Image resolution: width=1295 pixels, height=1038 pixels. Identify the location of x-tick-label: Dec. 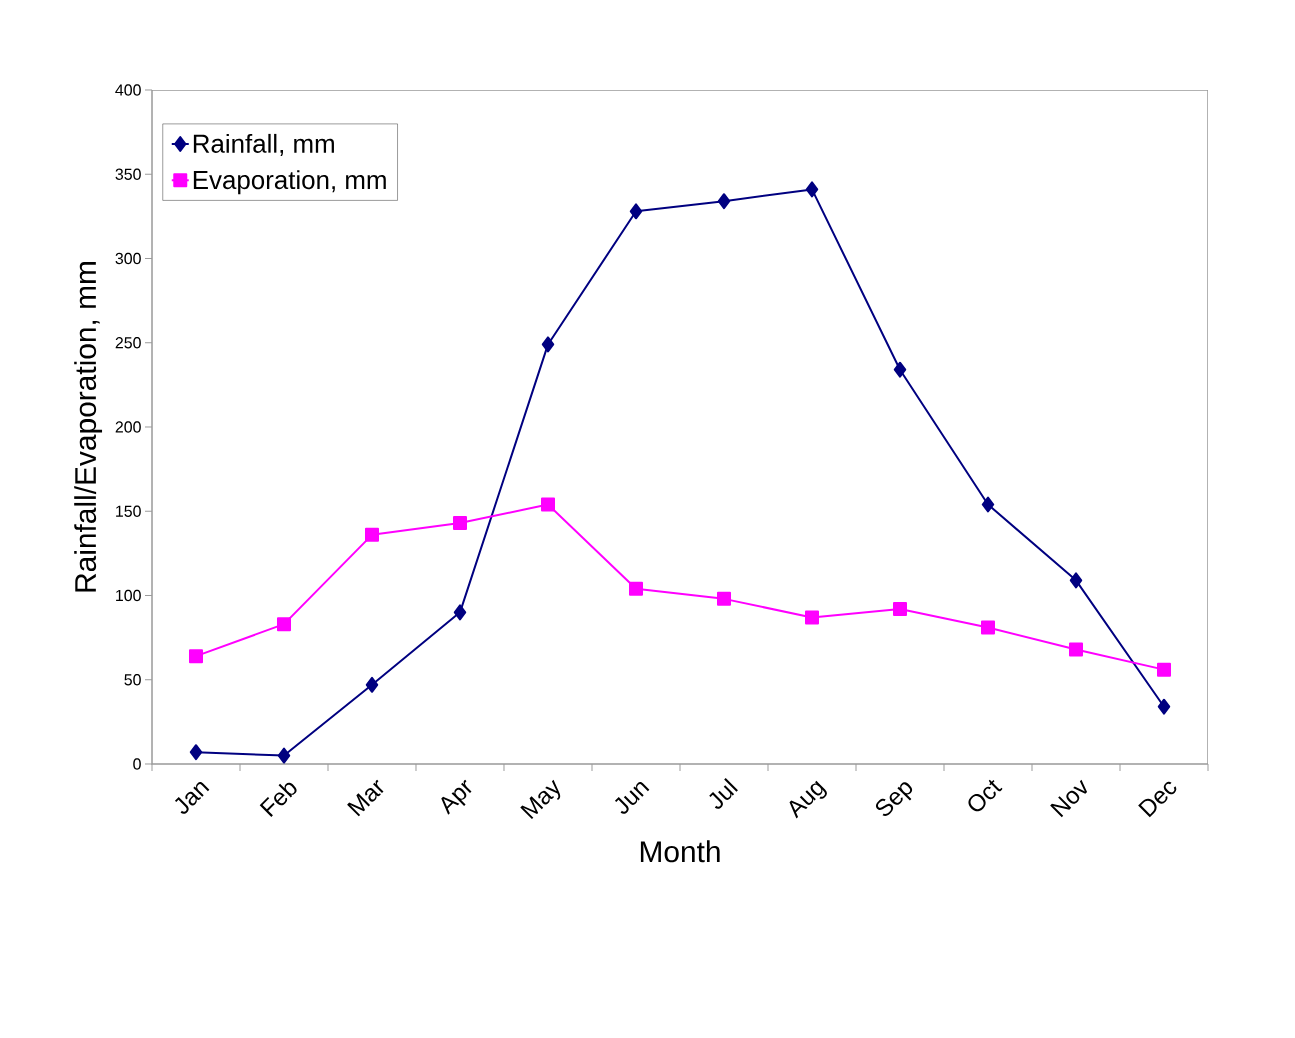
(1157, 799).